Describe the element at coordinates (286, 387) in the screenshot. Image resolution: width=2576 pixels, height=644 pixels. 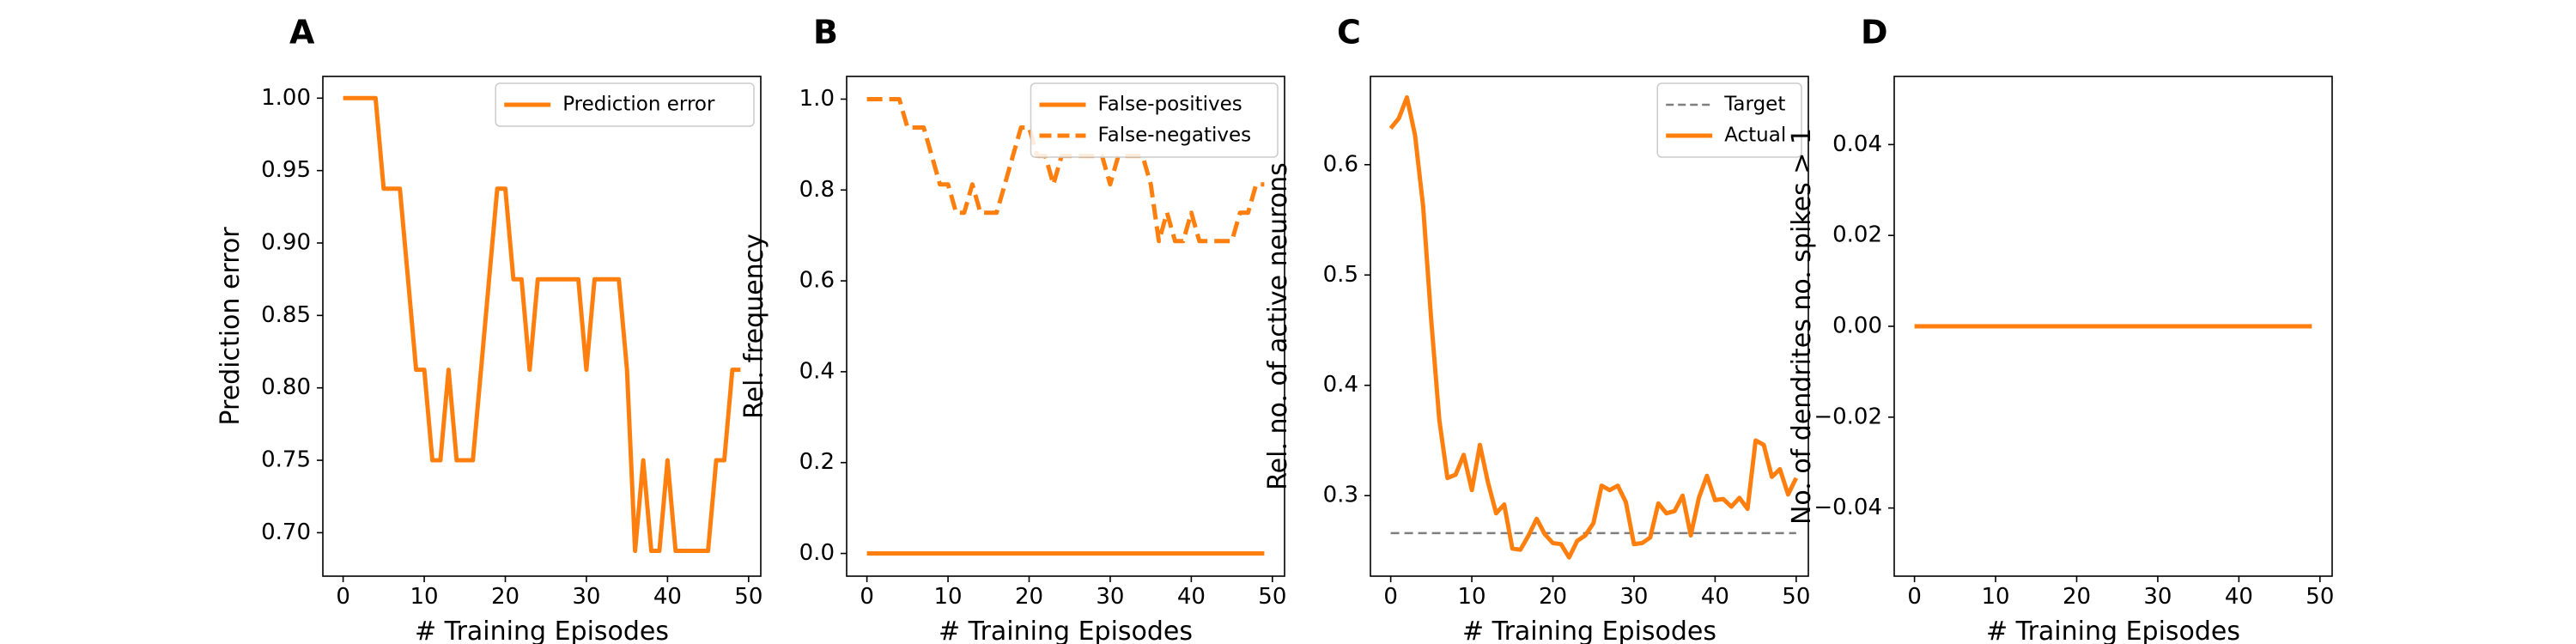
I see `y-tick-label: 0.80` at that location.